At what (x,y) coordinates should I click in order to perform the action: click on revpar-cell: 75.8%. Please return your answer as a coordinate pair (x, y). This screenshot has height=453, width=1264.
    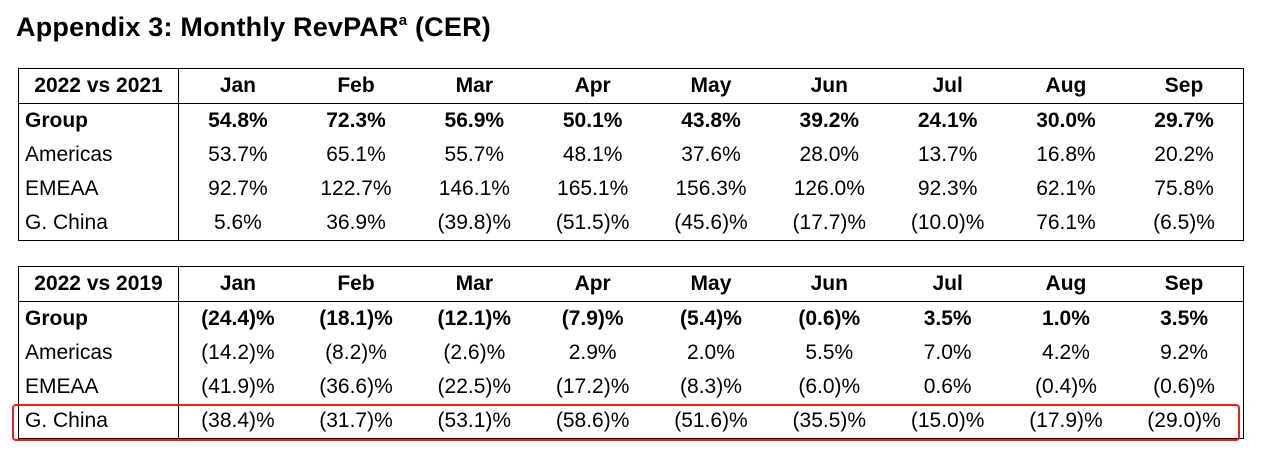
    Looking at the image, I should click on (1184, 188).